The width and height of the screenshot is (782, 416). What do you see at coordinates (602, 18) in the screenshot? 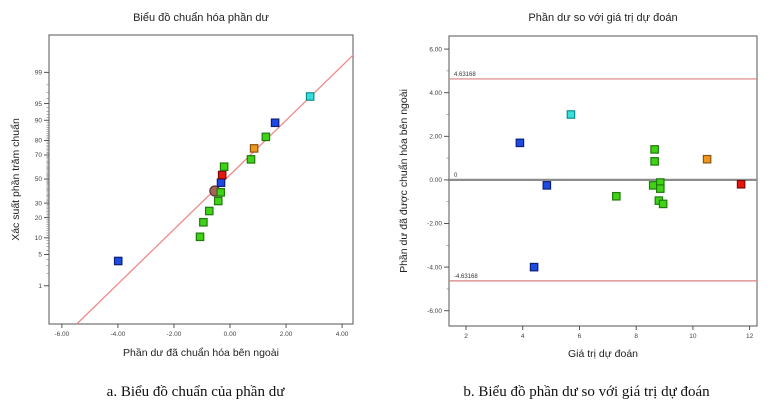
I see `chart-title: Phần dư so với giá trị dự đoán` at bounding box center [602, 18].